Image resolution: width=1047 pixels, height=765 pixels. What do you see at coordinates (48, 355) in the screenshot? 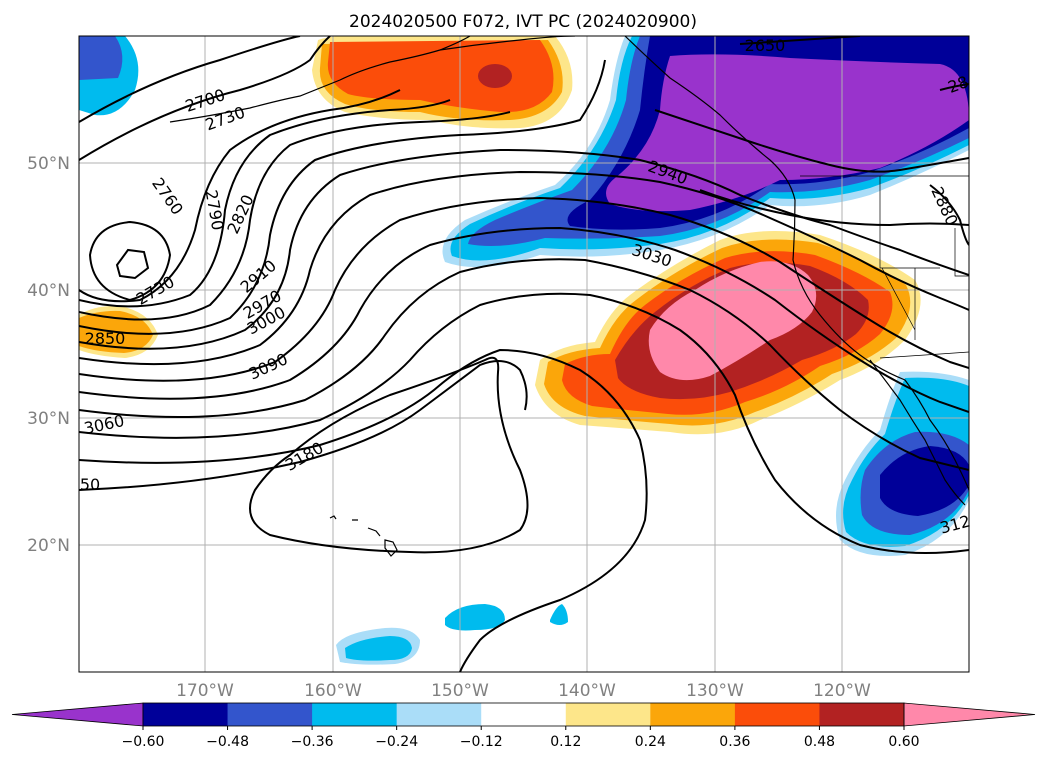
I see `latitude-labels: 50°N 40°N 30°N 20°N` at bounding box center [48, 355].